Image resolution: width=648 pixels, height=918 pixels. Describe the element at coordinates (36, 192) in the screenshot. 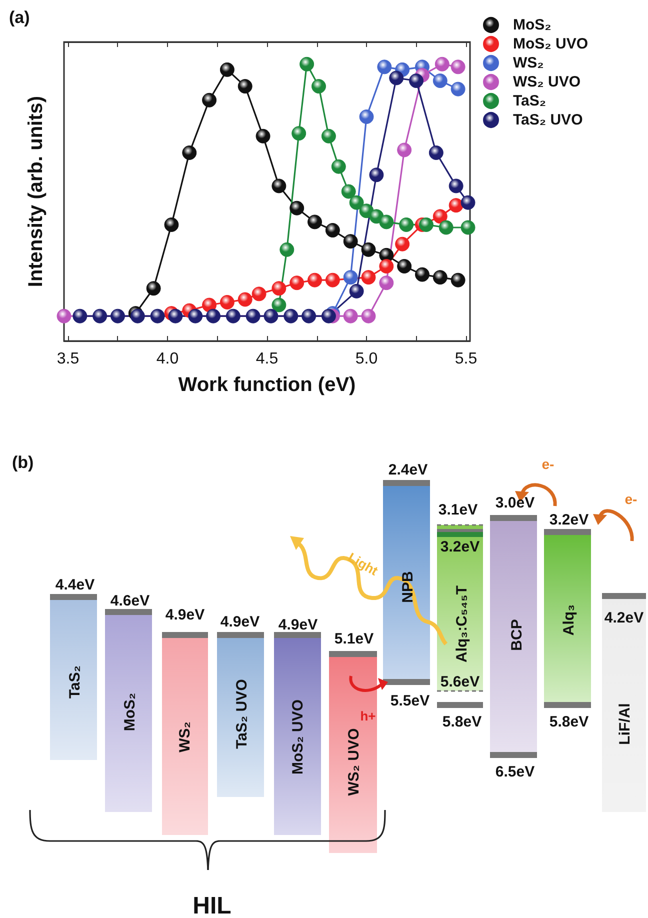

I see `y-axis-title: Intensity (arb. units)` at that location.